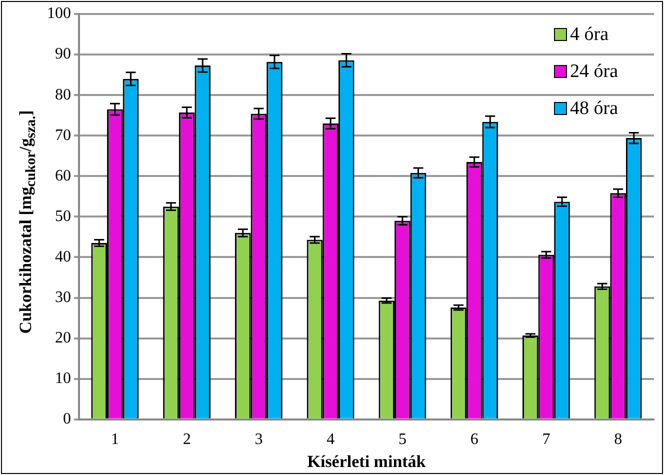 The image size is (664, 475). I want to click on y-tick-label: 40, so click(63, 257).